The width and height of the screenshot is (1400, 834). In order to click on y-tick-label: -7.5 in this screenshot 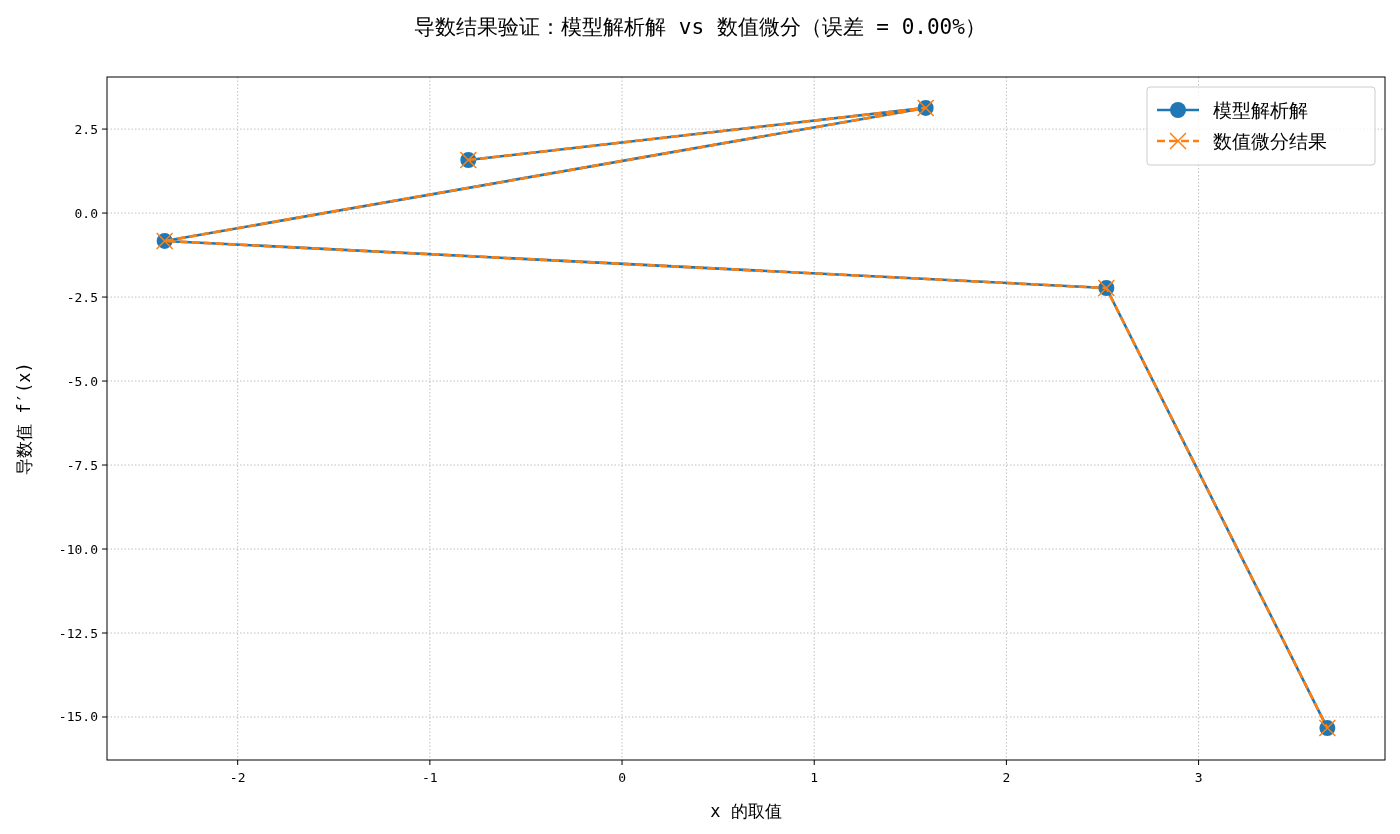, I will do `click(82, 465)`.